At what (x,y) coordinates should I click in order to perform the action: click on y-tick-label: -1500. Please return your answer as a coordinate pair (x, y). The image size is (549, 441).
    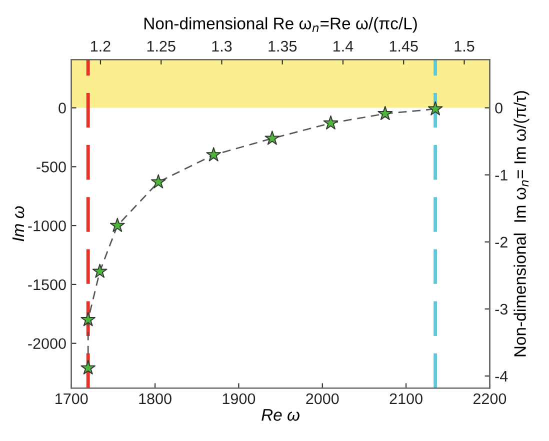
    Looking at the image, I should click on (47, 284).